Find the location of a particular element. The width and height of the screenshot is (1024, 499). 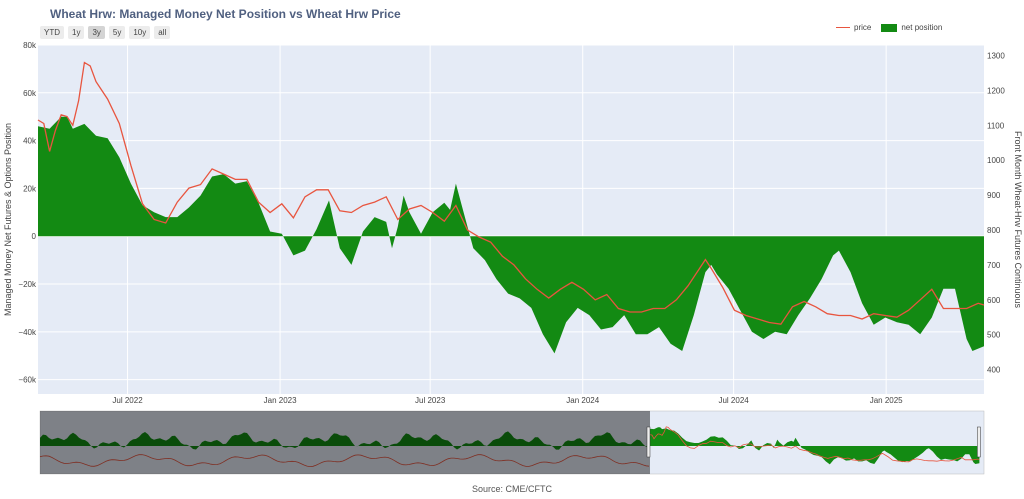

range-button-10y: 10y is located at coordinates (140, 32).